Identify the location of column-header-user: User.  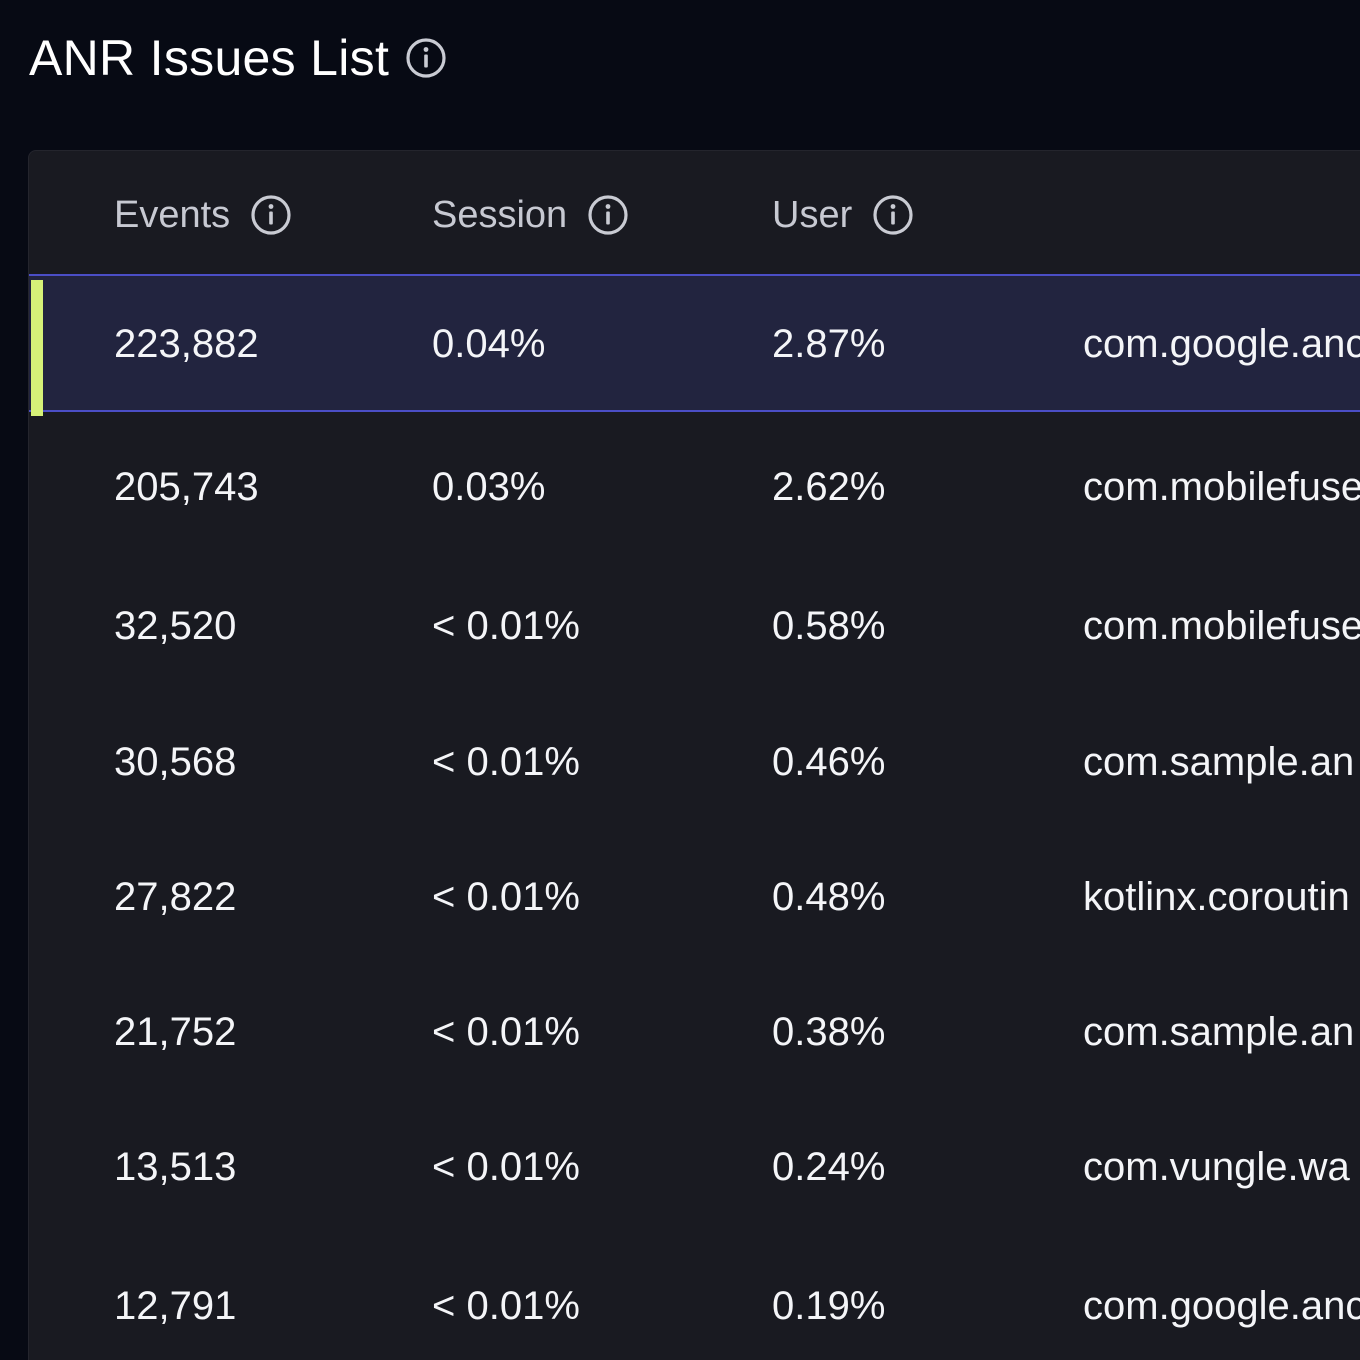
(843, 215).